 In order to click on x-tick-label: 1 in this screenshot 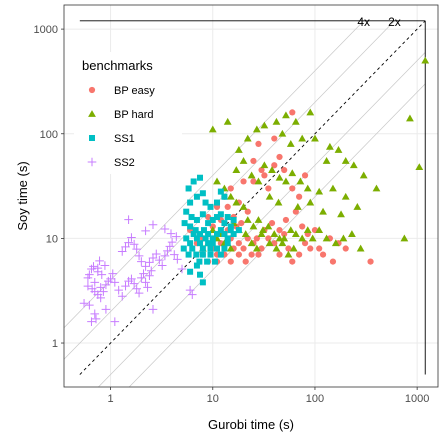, I will do `click(111, 399)`.